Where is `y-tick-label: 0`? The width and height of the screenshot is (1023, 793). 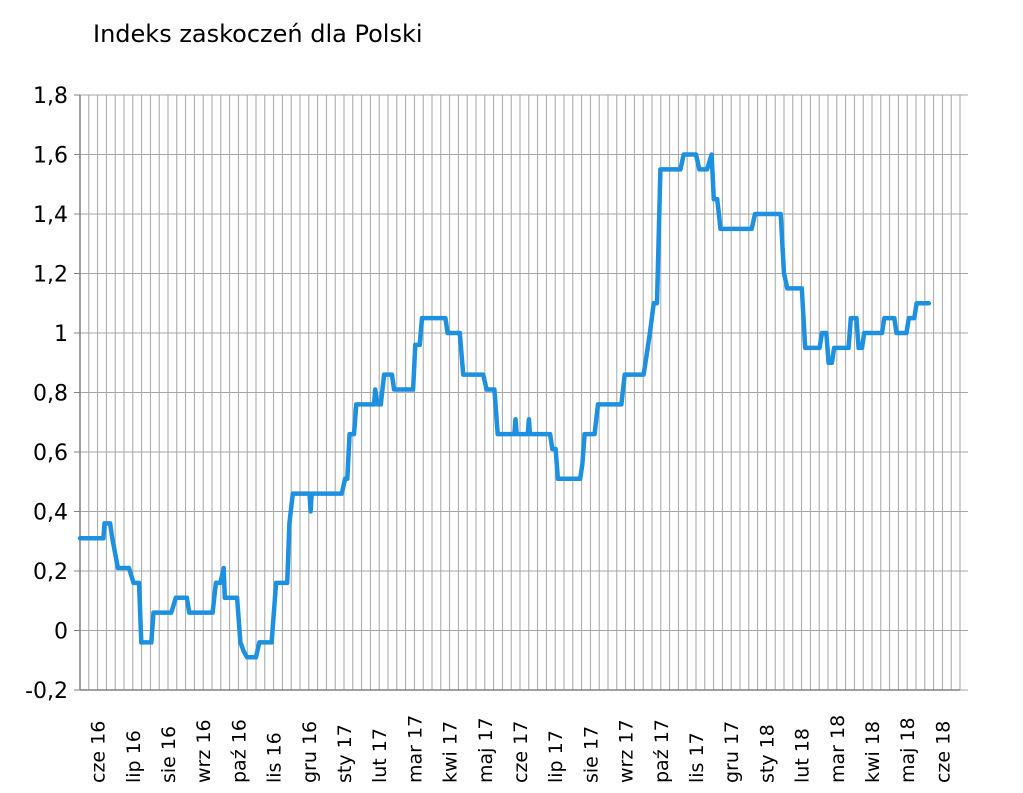
y-tick-label: 0 is located at coordinates (61, 632).